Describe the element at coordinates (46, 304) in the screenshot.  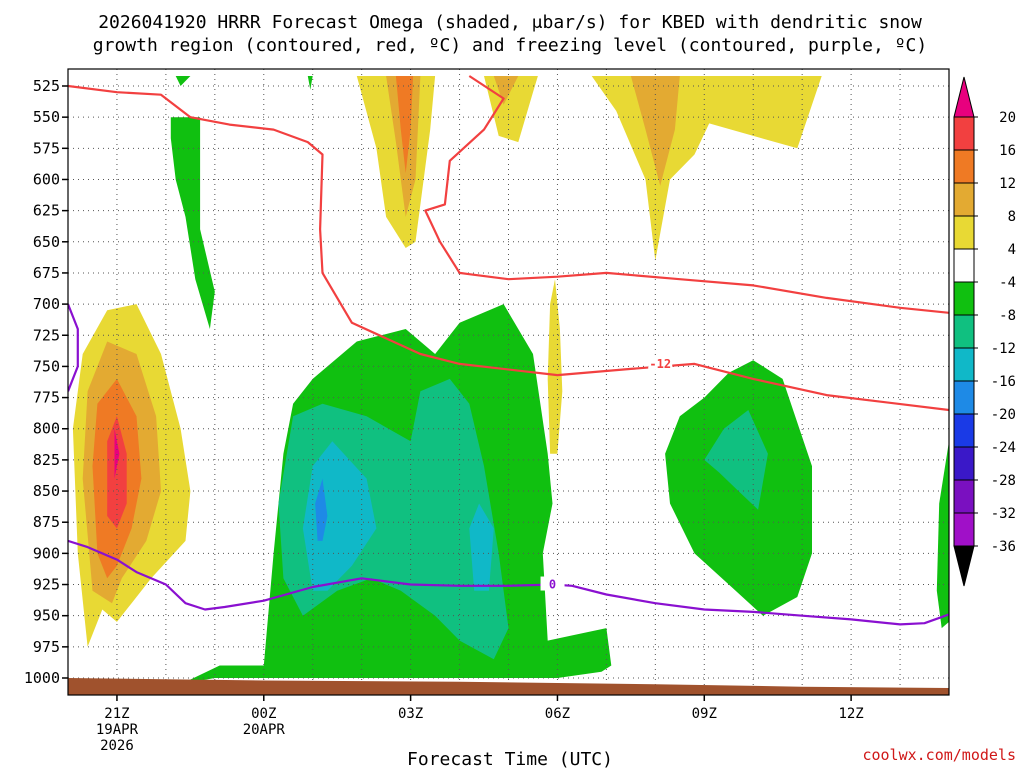
I see `y-tick-label-700: 700` at that location.